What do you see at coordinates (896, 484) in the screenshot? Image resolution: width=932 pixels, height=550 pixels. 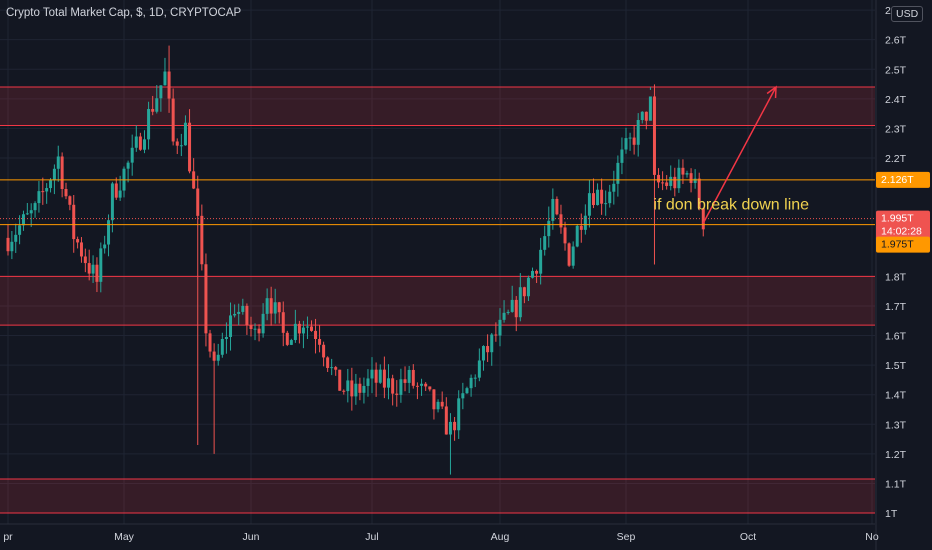 I see `price-tick-label: 1.1T` at bounding box center [896, 484].